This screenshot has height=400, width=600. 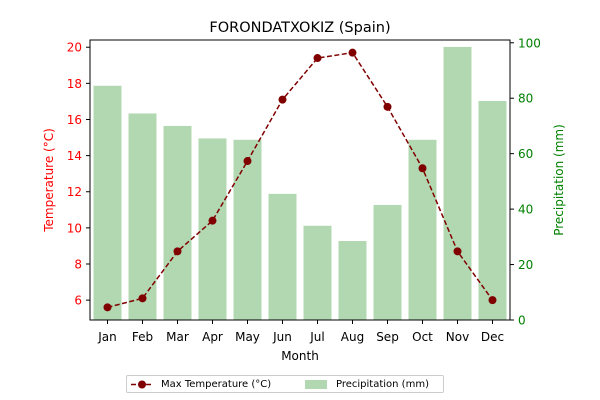 What do you see at coordinates (216, 384) in the screenshot?
I see `legend-label-temperature: Max Temperature (°C)` at bounding box center [216, 384].